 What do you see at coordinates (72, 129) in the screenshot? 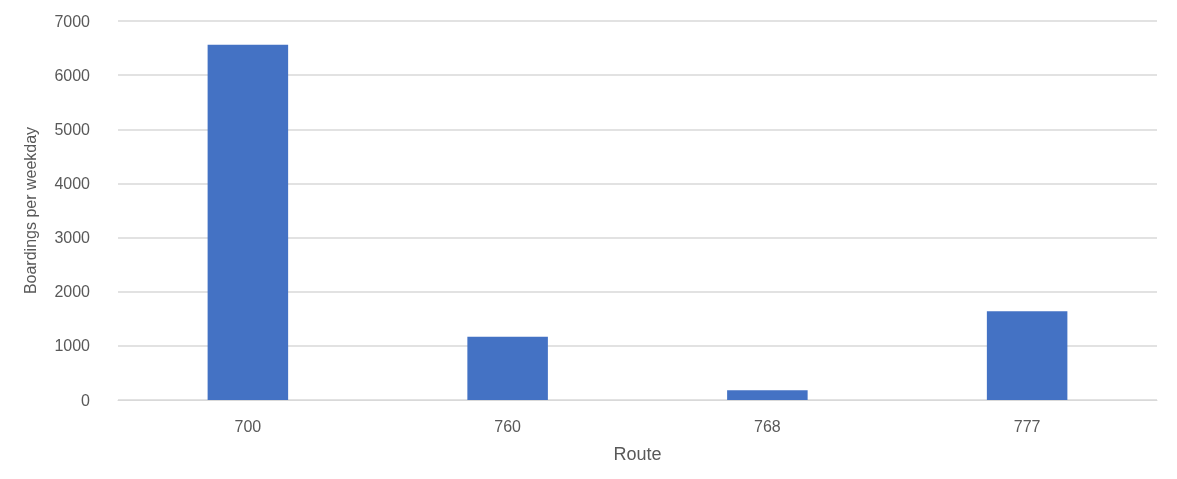
I see `y-tick-label: 5000` at bounding box center [72, 129].